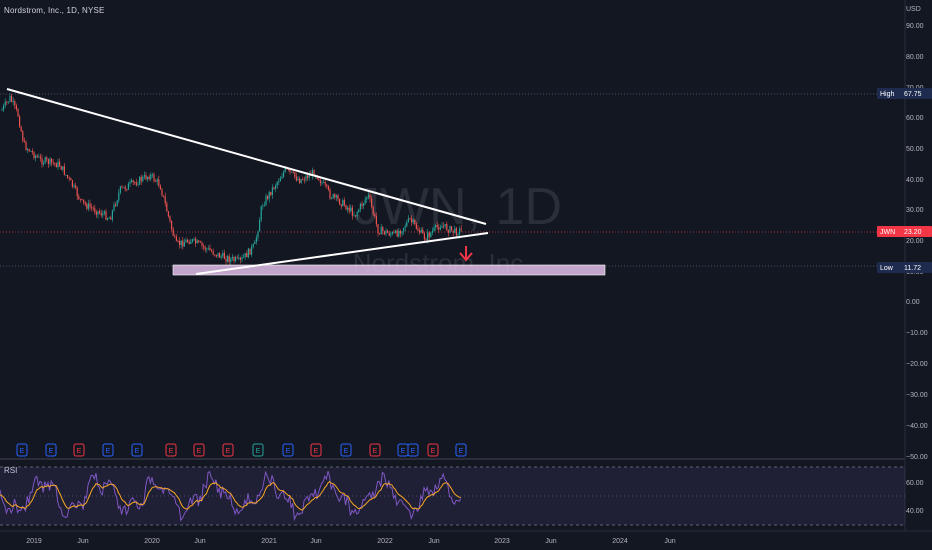 This screenshot has width=932, height=550. I want to click on time-tick: 2020, so click(152, 541).